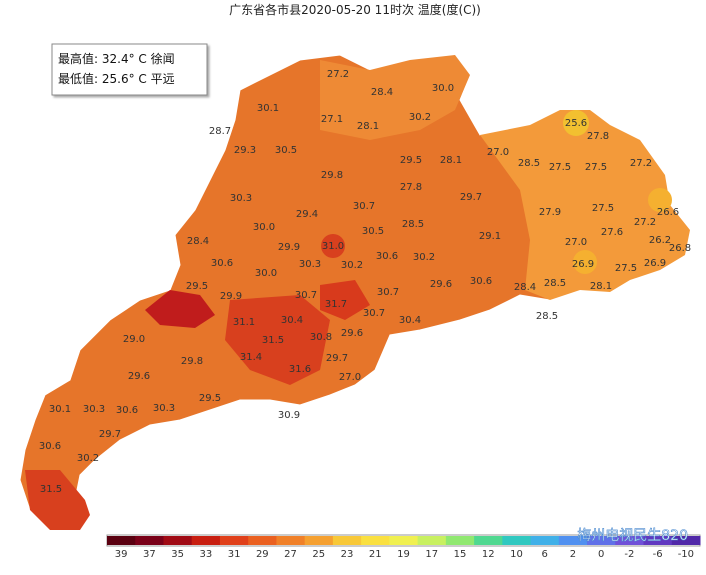  Describe the element at coordinates (488, 554) in the screenshot. I see `scale-label: 12` at that location.